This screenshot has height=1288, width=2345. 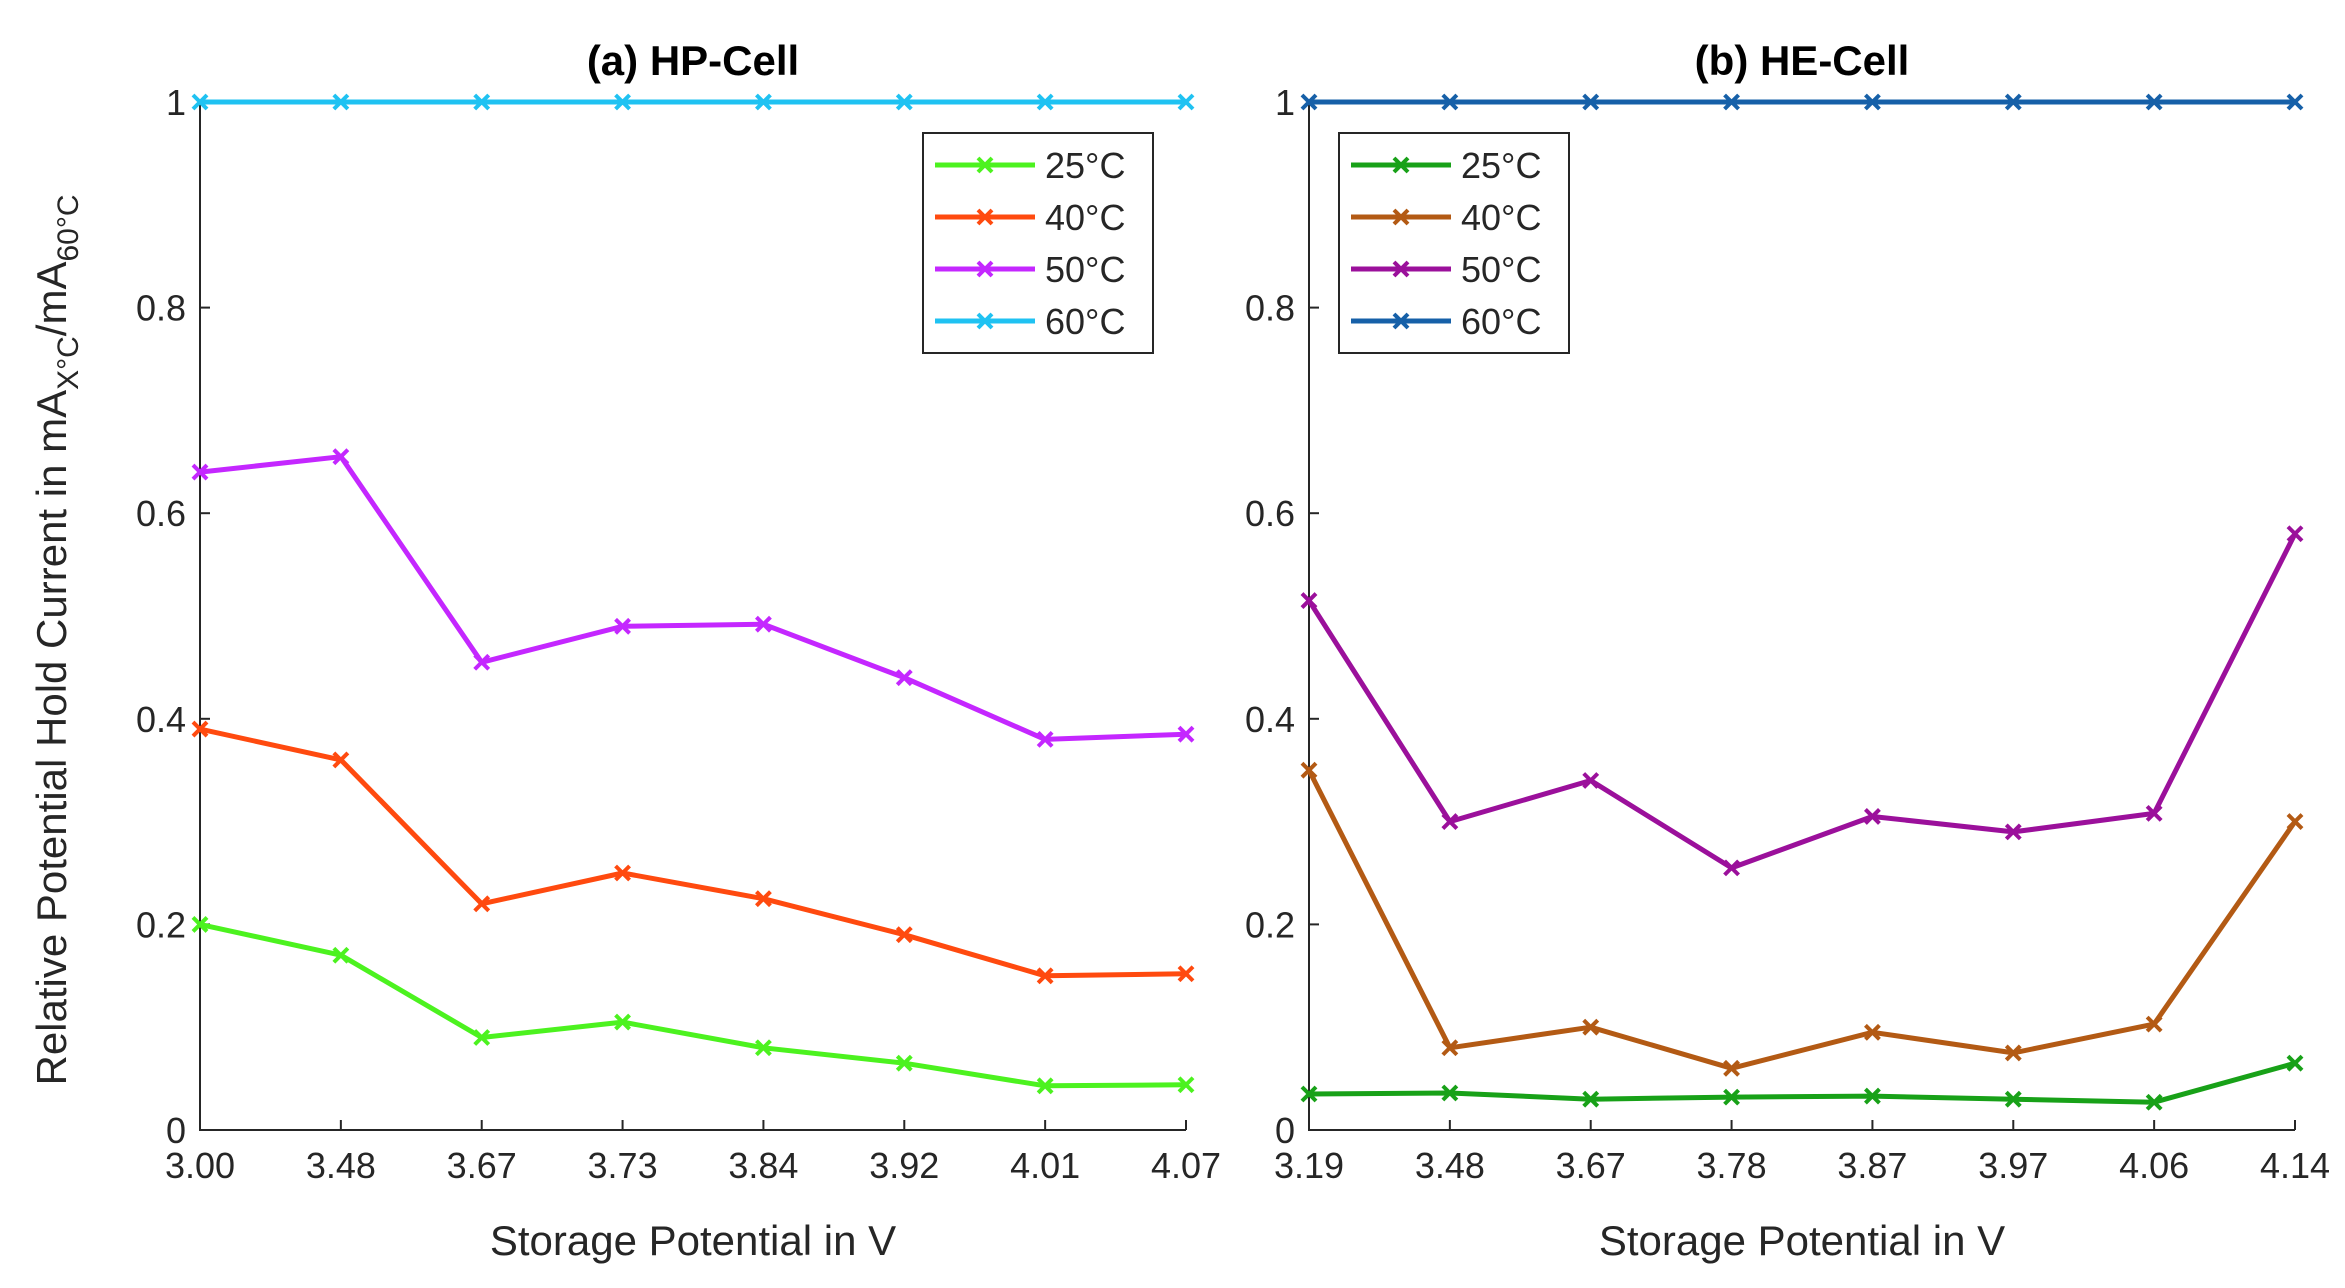 I want to click on legend-label: 50°C, so click(x=1085, y=269).